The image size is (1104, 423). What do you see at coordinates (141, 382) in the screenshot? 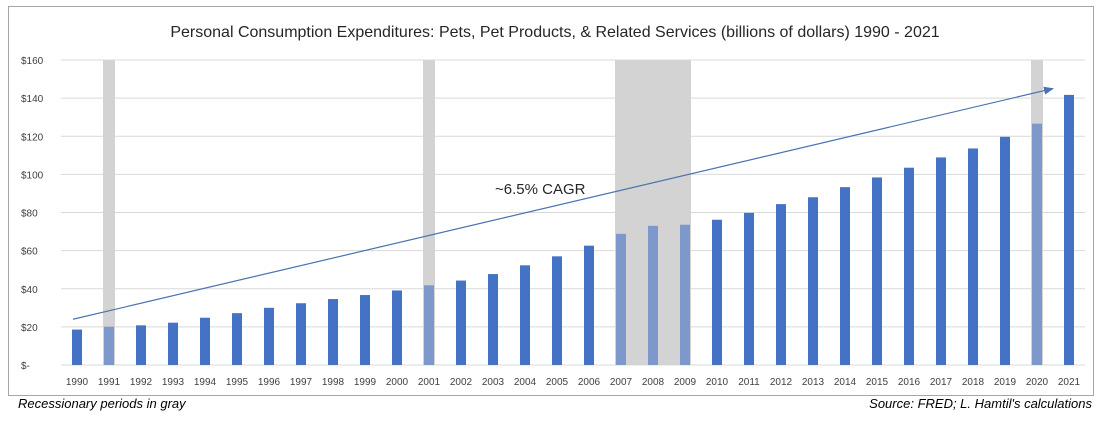
I see `x-tick-label: 1992` at bounding box center [141, 382].